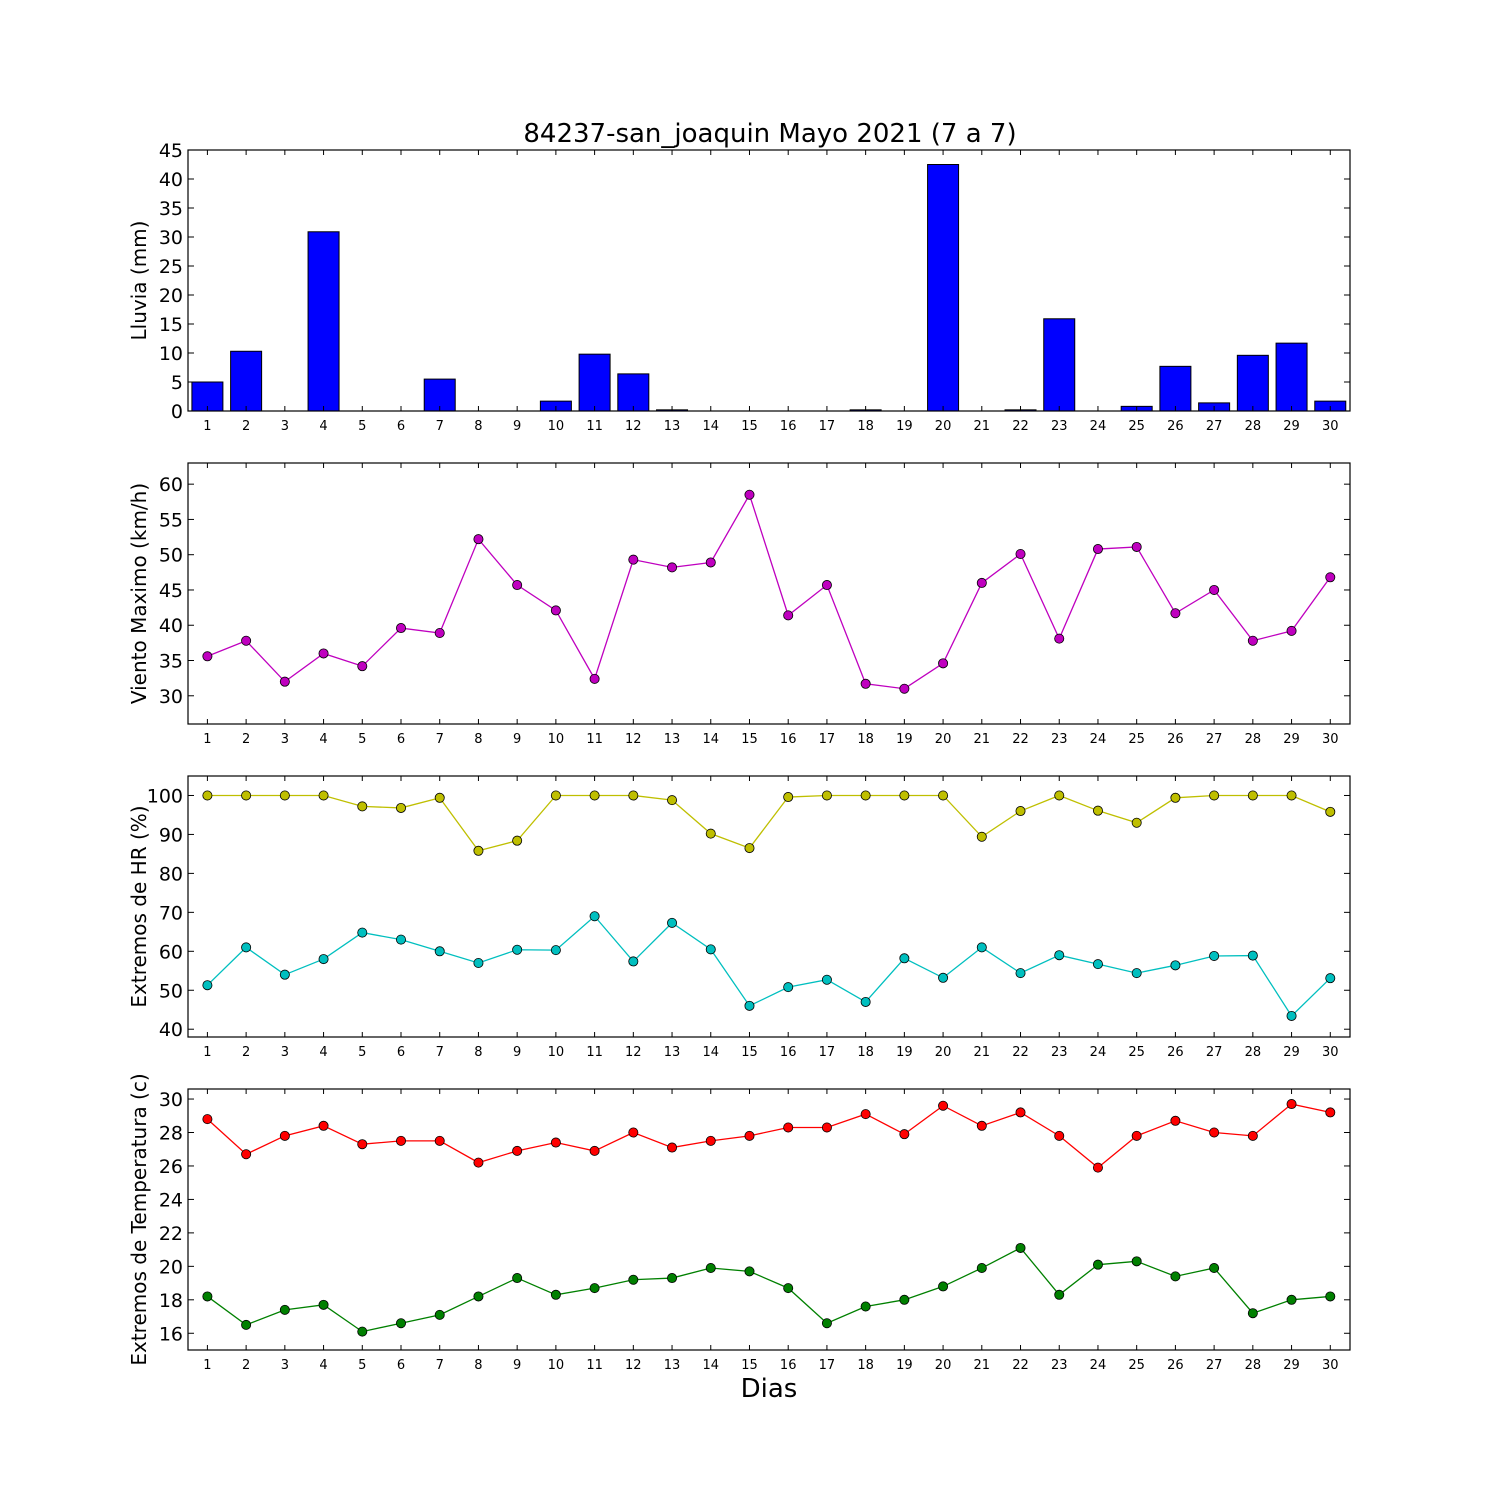  I want to click on x-tick-label: 27, so click(1214, 1365).